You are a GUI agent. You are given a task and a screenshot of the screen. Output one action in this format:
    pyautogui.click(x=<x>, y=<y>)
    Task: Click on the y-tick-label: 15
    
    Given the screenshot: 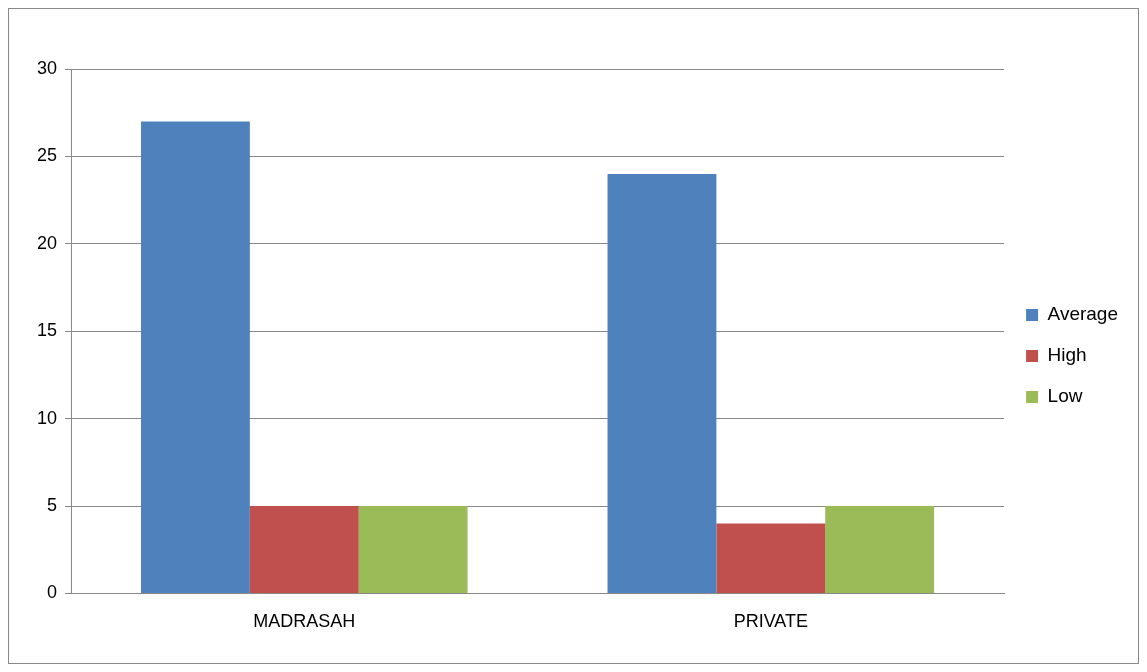 What is the action you would take?
    pyautogui.click(x=47, y=330)
    